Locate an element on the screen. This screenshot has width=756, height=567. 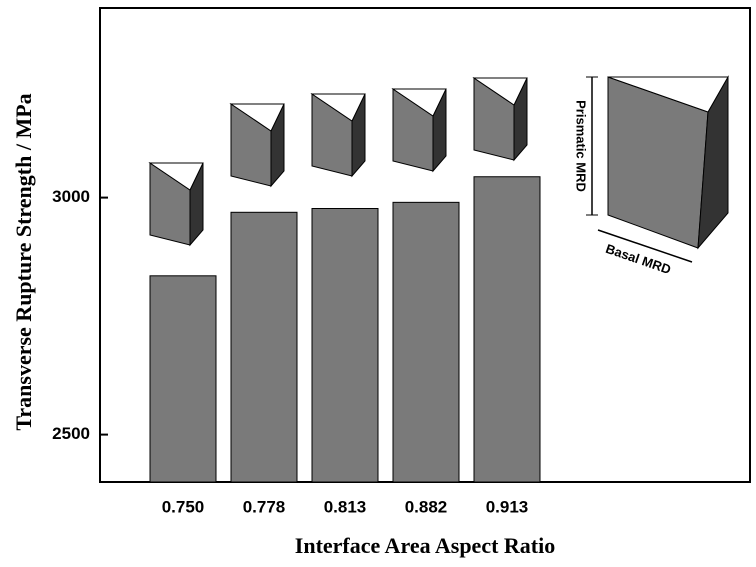
y-axis-label: Transverse Rupture Strength / MPa is located at coordinates (23, 261).